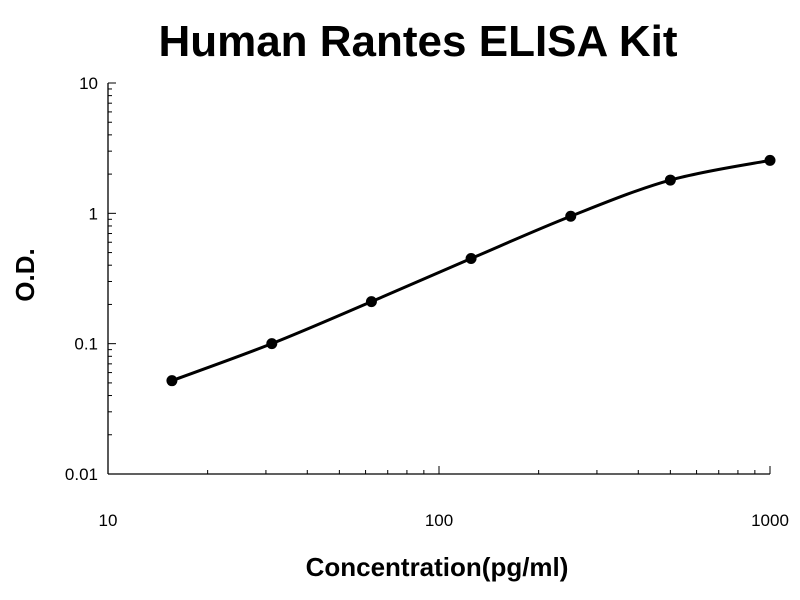  What do you see at coordinates (770, 520) in the screenshot?
I see `x-tick-label: 1000` at bounding box center [770, 520].